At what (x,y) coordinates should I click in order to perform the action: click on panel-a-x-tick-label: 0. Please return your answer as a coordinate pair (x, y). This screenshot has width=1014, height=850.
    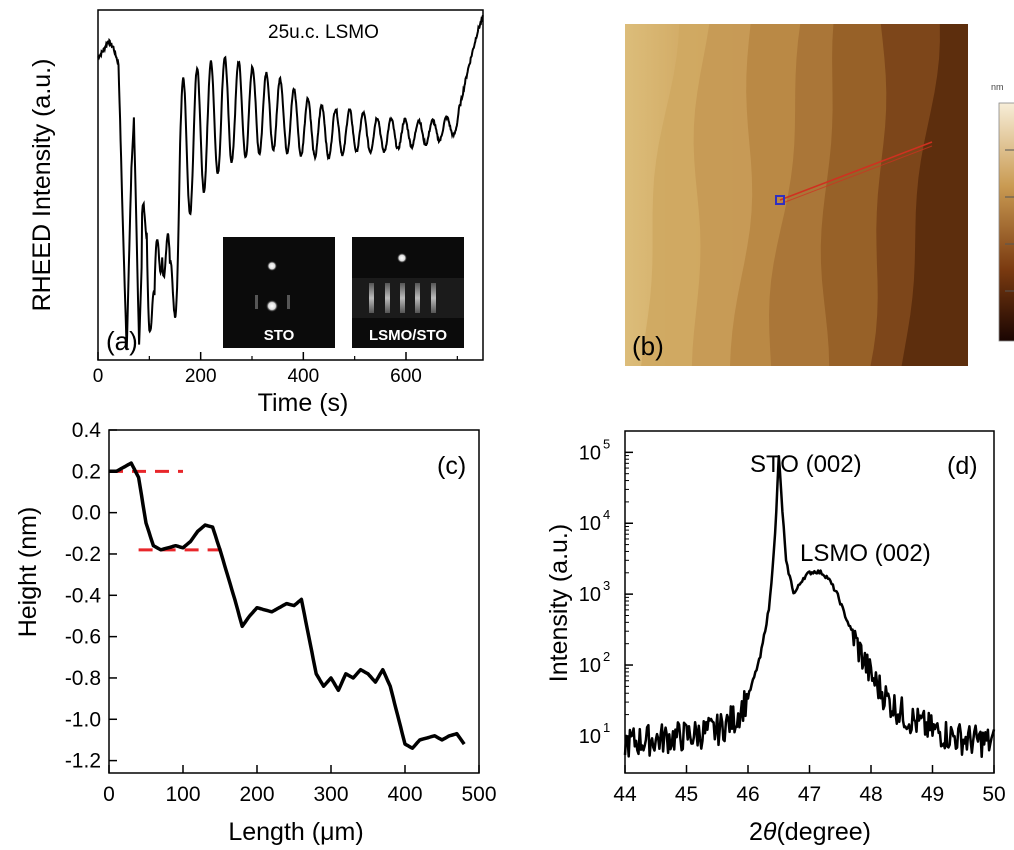
    Looking at the image, I should click on (98, 376).